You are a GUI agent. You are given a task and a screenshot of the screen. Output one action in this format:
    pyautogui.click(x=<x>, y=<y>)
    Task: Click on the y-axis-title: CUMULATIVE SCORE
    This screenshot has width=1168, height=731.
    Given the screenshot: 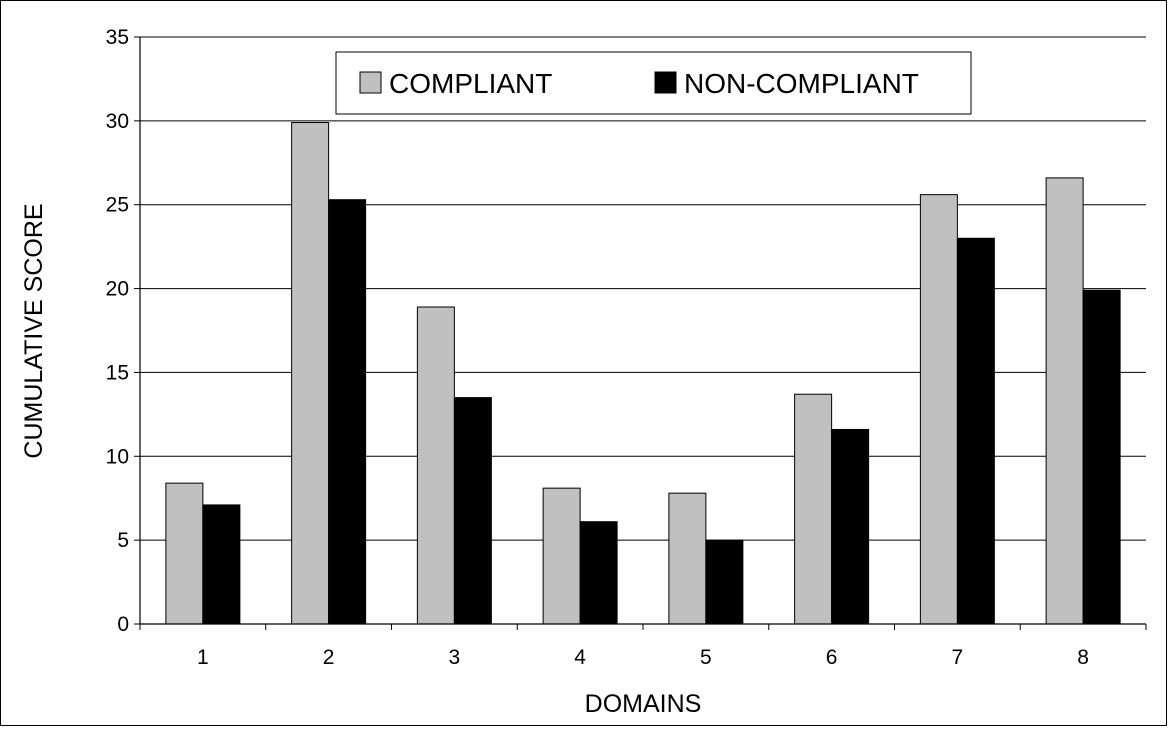 What is the action you would take?
    pyautogui.click(x=34, y=330)
    